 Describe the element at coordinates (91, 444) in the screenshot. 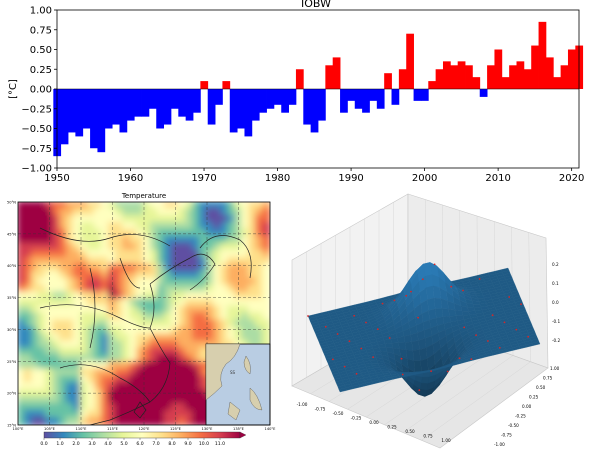

I see `colorbar-tick-label: 3.0` at that location.